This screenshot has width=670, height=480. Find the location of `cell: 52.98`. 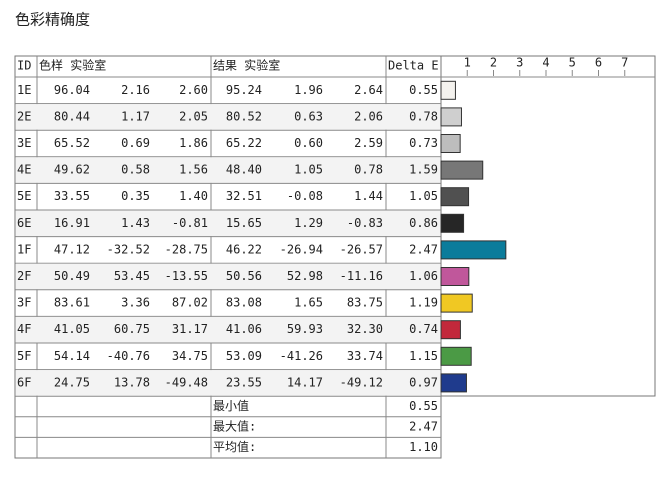

cell: 52.98 is located at coordinates (305, 276).